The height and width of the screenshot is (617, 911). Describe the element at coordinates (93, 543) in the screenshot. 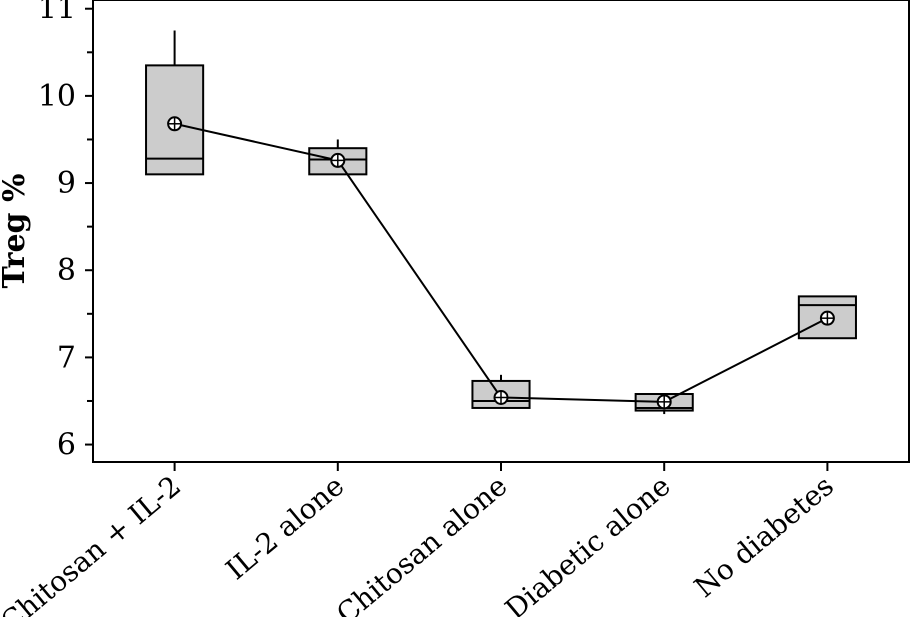

I see `x-category-label: Chitosan + IL-2` at that location.